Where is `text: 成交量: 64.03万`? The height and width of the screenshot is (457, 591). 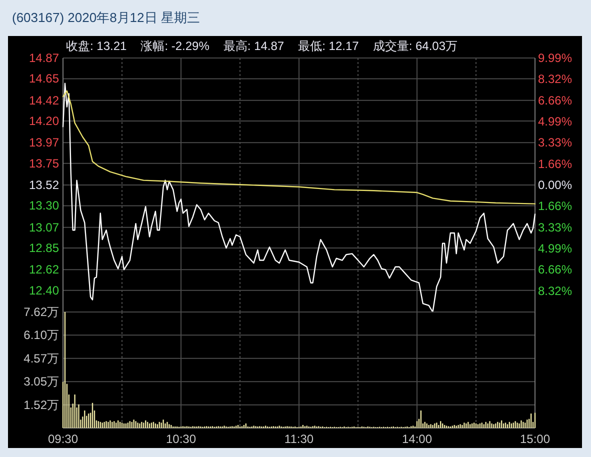 text: 成交量: 64.03万 is located at coordinates (415, 46).